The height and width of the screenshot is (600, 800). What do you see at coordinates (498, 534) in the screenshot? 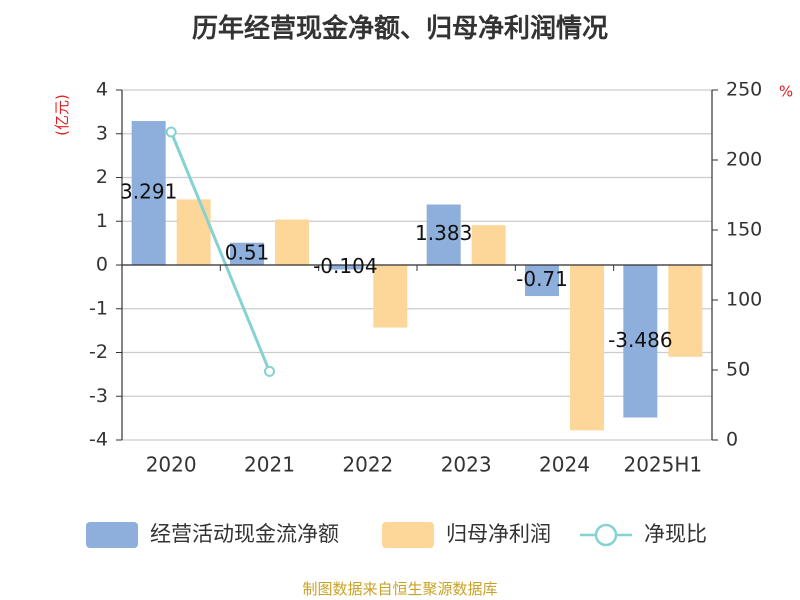
I see `legend-label: 归母净利润` at bounding box center [498, 534].